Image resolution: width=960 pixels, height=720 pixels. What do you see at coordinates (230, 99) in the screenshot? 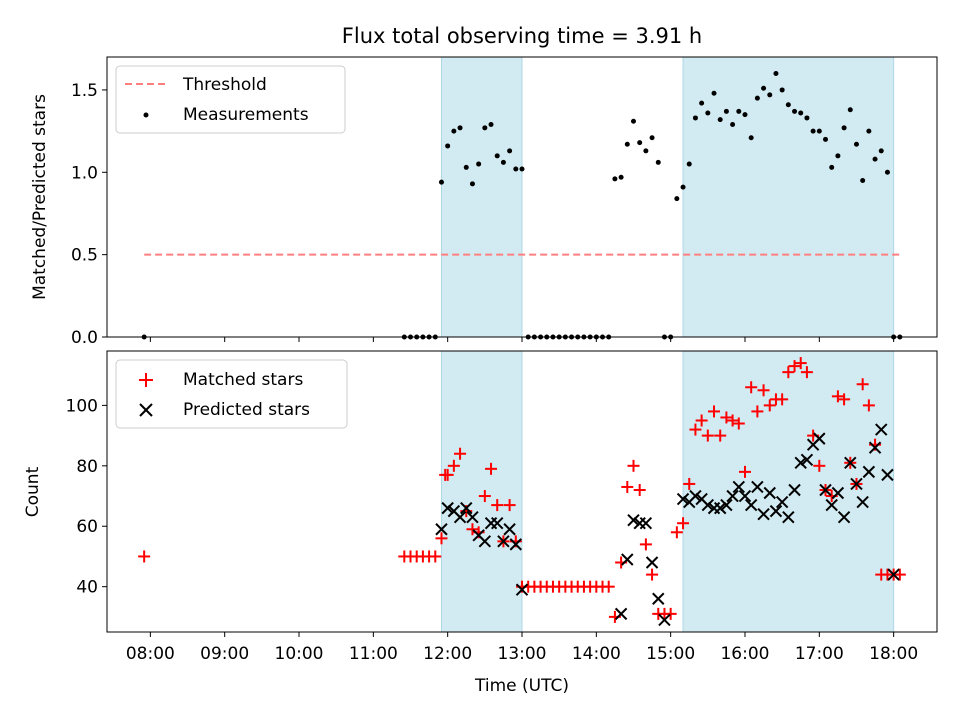
I see `top-legend-box` at bounding box center [230, 99].